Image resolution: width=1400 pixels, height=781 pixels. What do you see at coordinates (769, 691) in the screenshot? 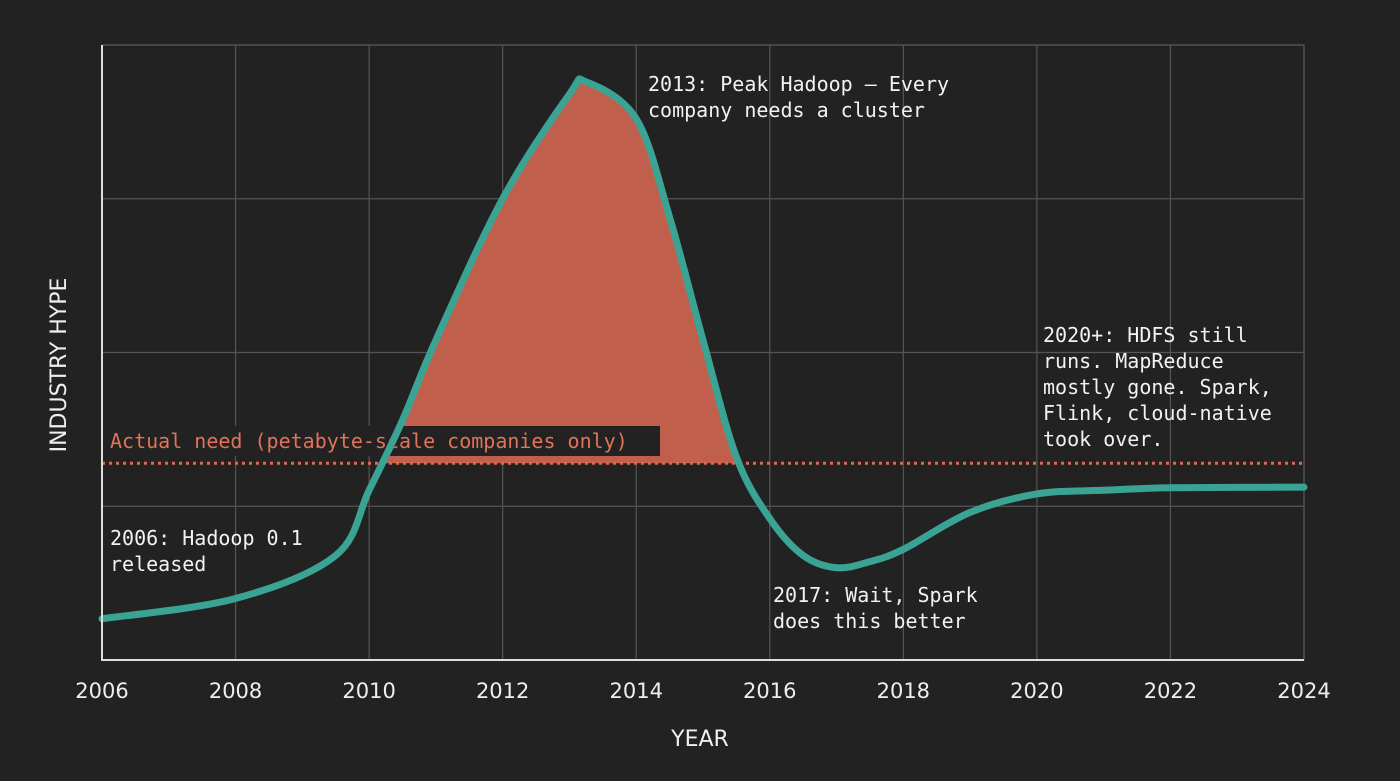
I see `x-tick-label: 2016` at bounding box center [769, 691].